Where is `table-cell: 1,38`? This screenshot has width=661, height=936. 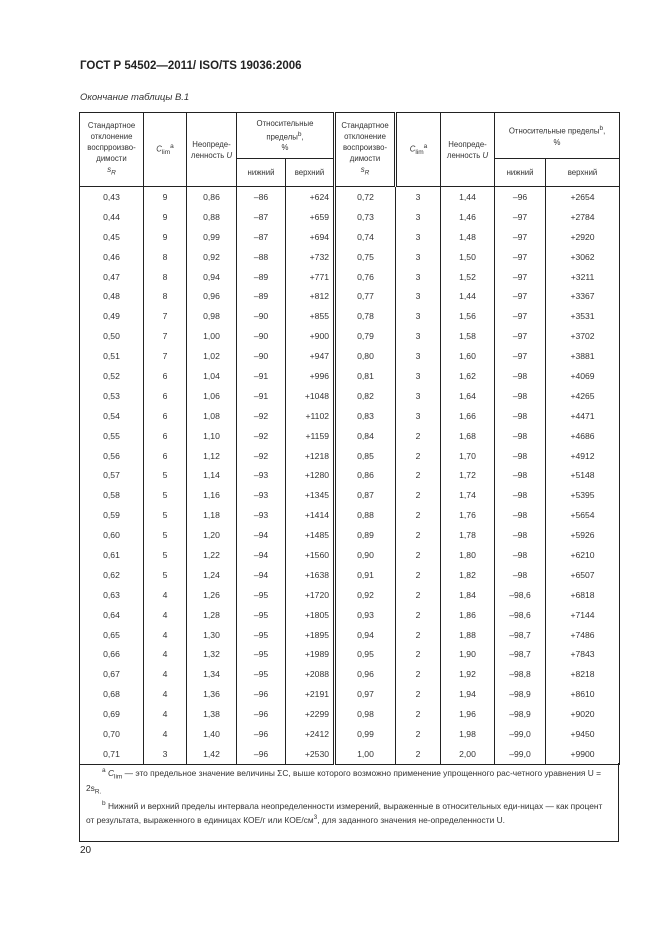 table-cell: 1,38 is located at coordinates (211, 714).